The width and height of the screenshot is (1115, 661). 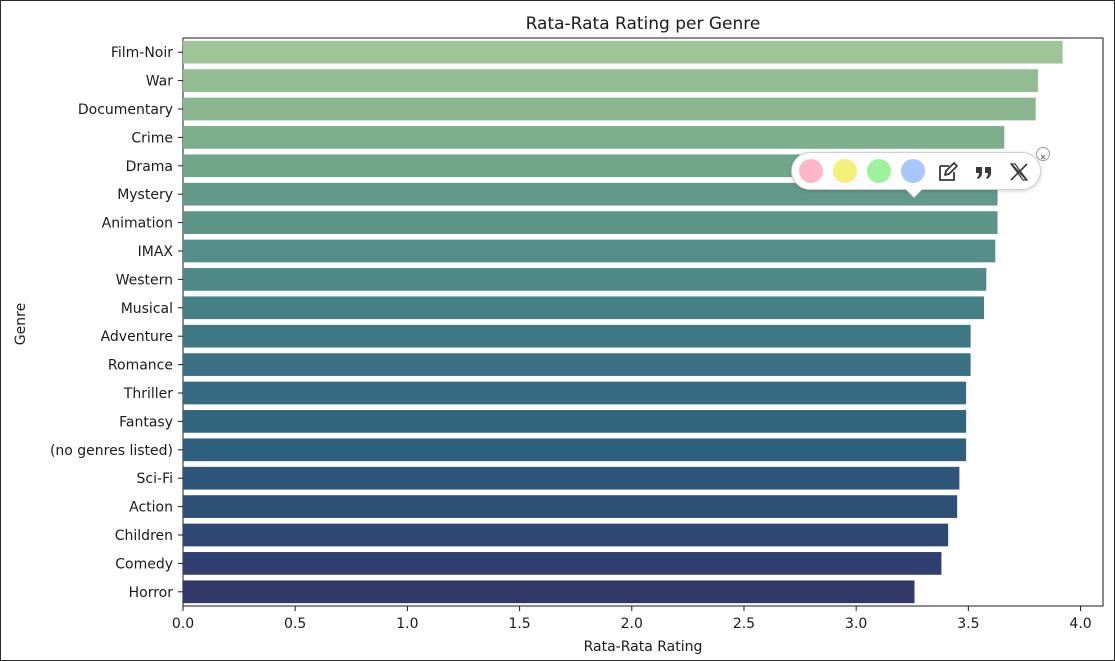 What do you see at coordinates (125, 110) in the screenshot?
I see `y-tick-label: Documentary` at bounding box center [125, 110].